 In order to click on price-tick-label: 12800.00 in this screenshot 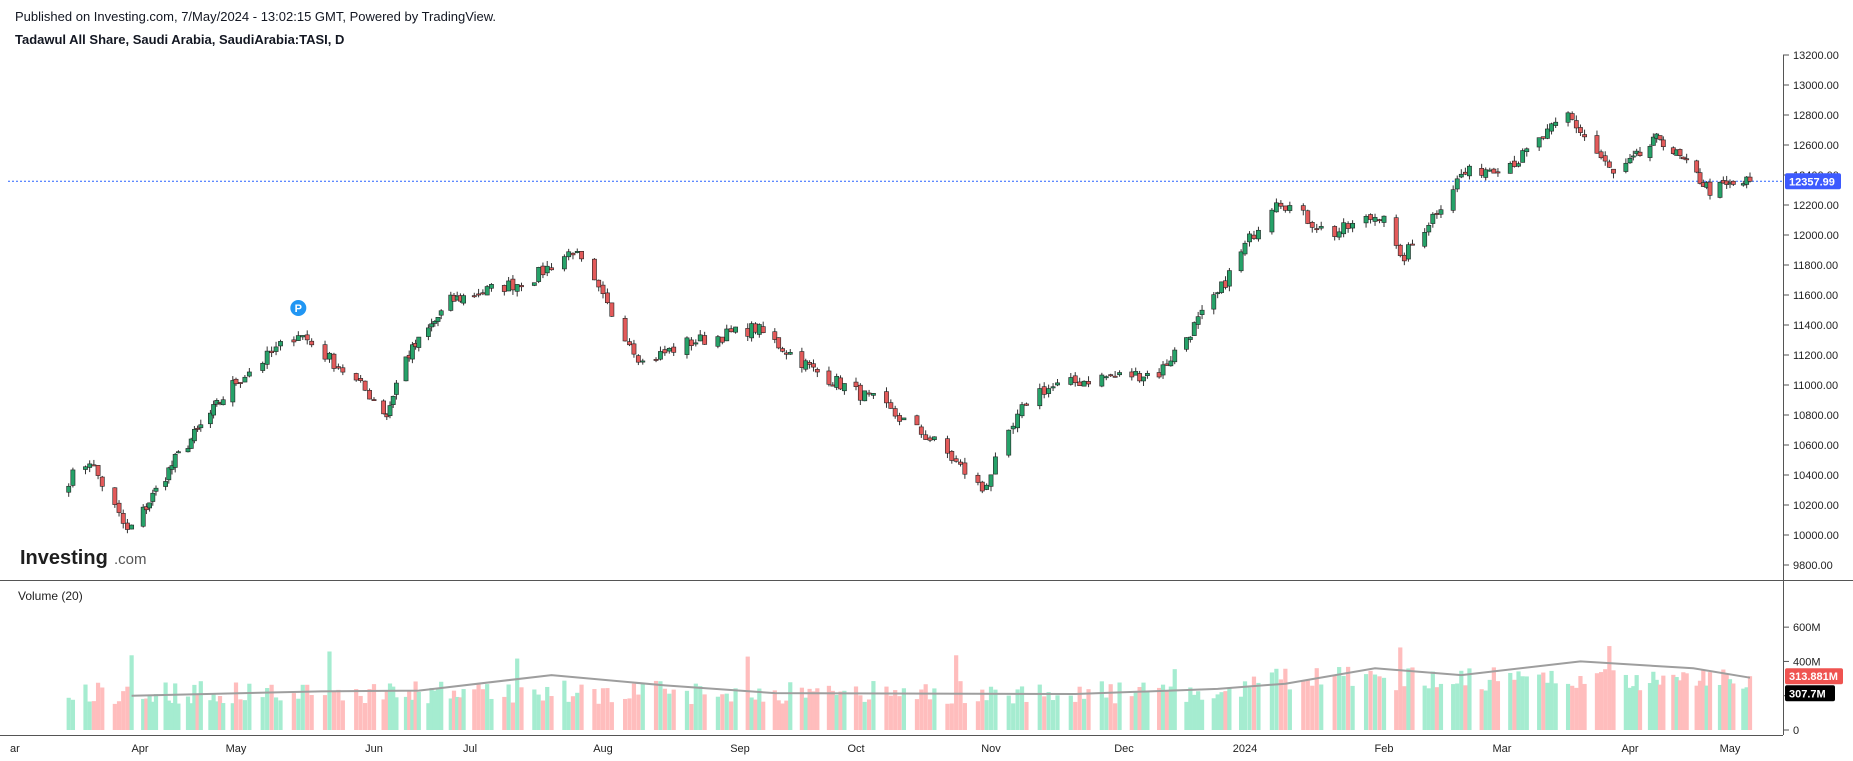, I will do `click(1816, 116)`.